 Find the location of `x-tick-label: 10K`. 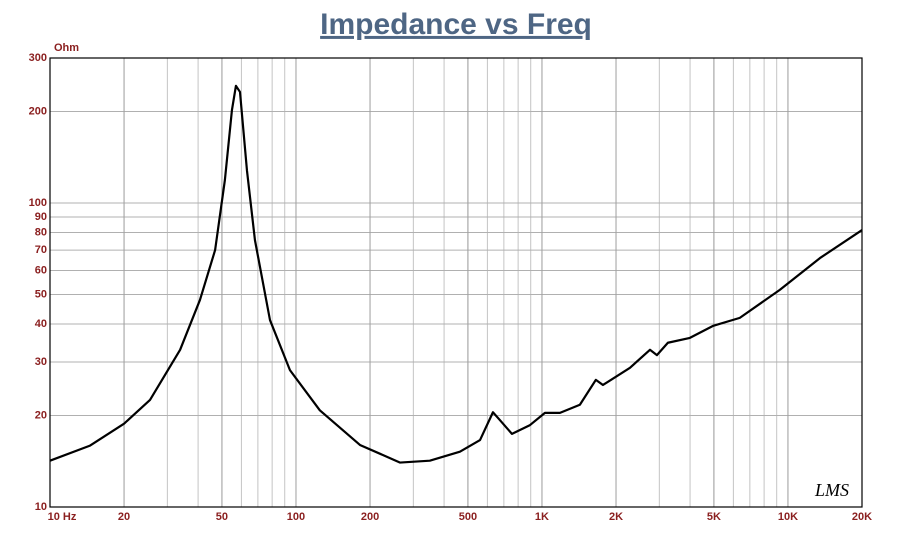

x-tick-label: 10K is located at coordinates (788, 517).